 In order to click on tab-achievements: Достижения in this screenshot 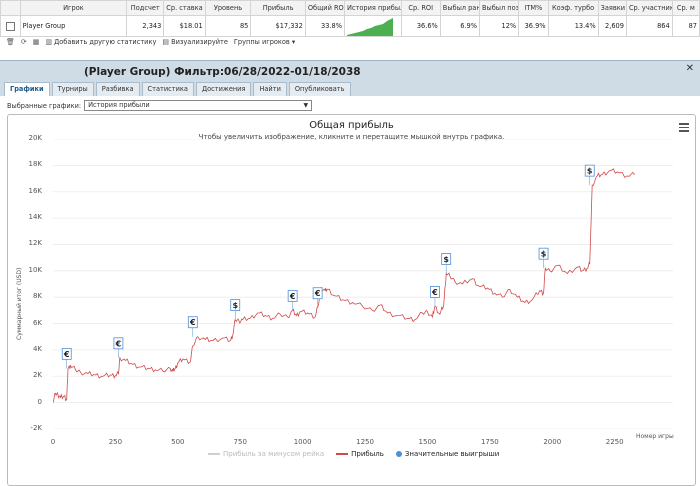, I will do `click(223, 89)`.